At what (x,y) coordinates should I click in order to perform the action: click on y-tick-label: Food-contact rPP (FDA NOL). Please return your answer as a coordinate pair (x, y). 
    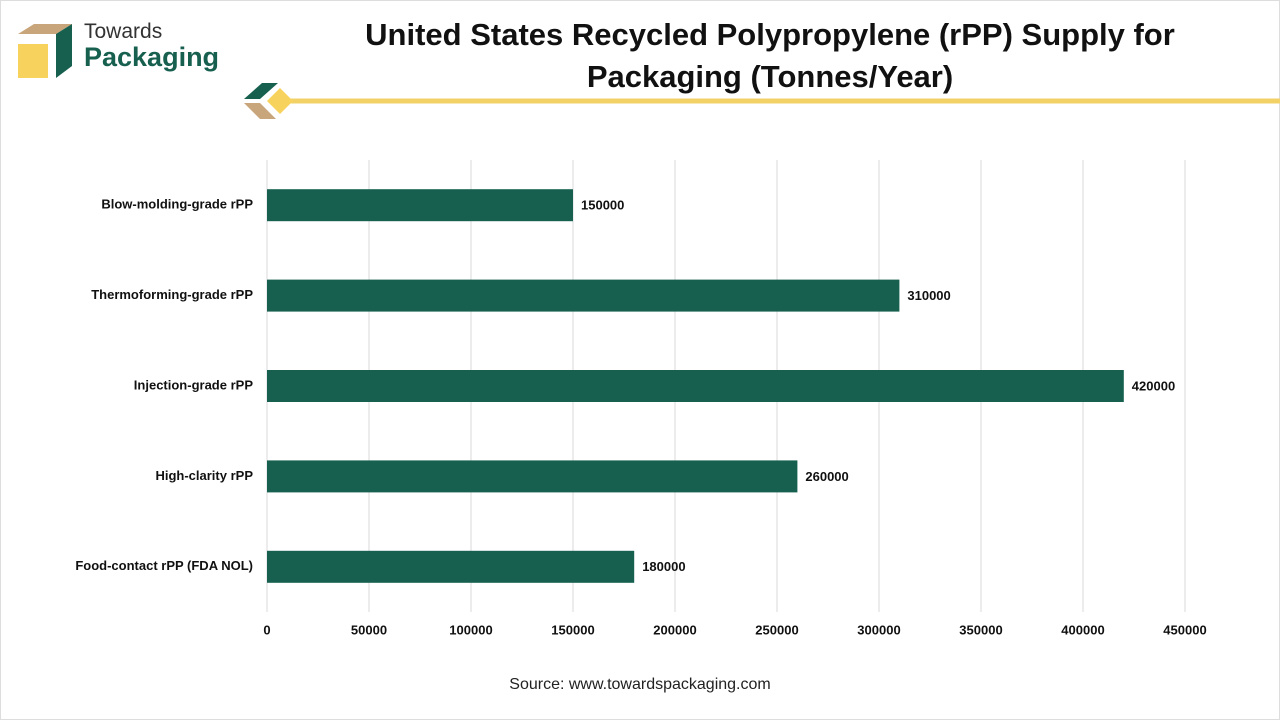
    Looking at the image, I should click on (164, 565).